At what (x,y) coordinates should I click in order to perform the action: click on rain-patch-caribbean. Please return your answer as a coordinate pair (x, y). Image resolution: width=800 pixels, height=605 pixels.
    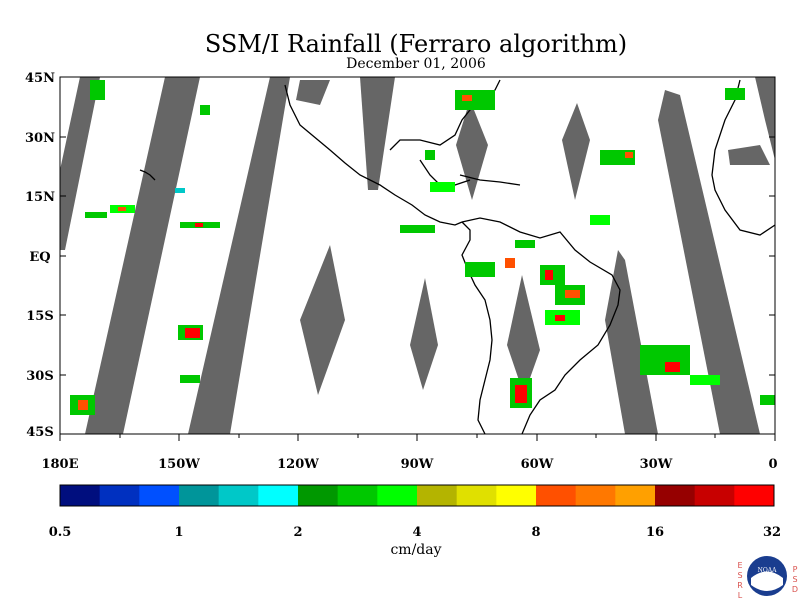
    Looking at the image, I should click on (447, 161).